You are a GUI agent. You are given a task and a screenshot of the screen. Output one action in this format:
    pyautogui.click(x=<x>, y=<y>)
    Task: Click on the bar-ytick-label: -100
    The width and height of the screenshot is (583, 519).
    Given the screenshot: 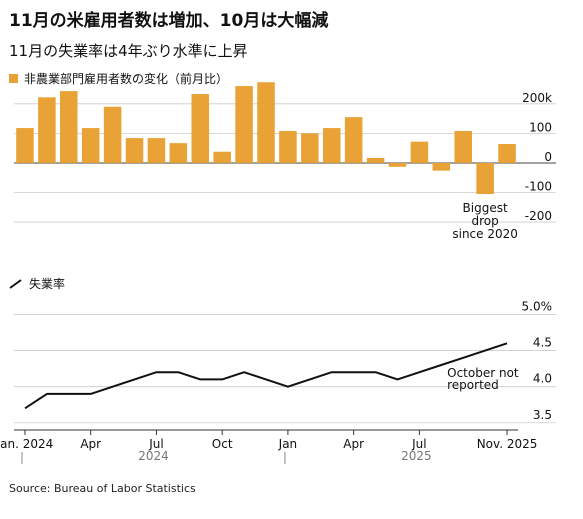 What is the action you would take?
    pyautogui.click(x=538, y=187)
    